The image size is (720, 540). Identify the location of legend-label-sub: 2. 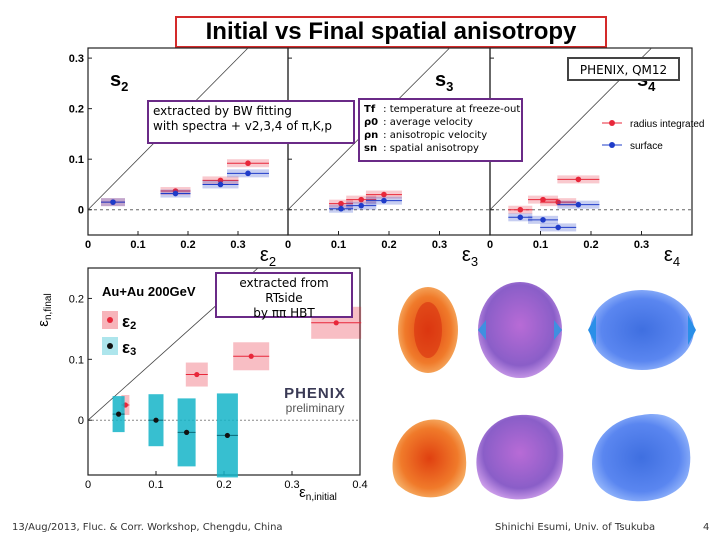
(133, 326).